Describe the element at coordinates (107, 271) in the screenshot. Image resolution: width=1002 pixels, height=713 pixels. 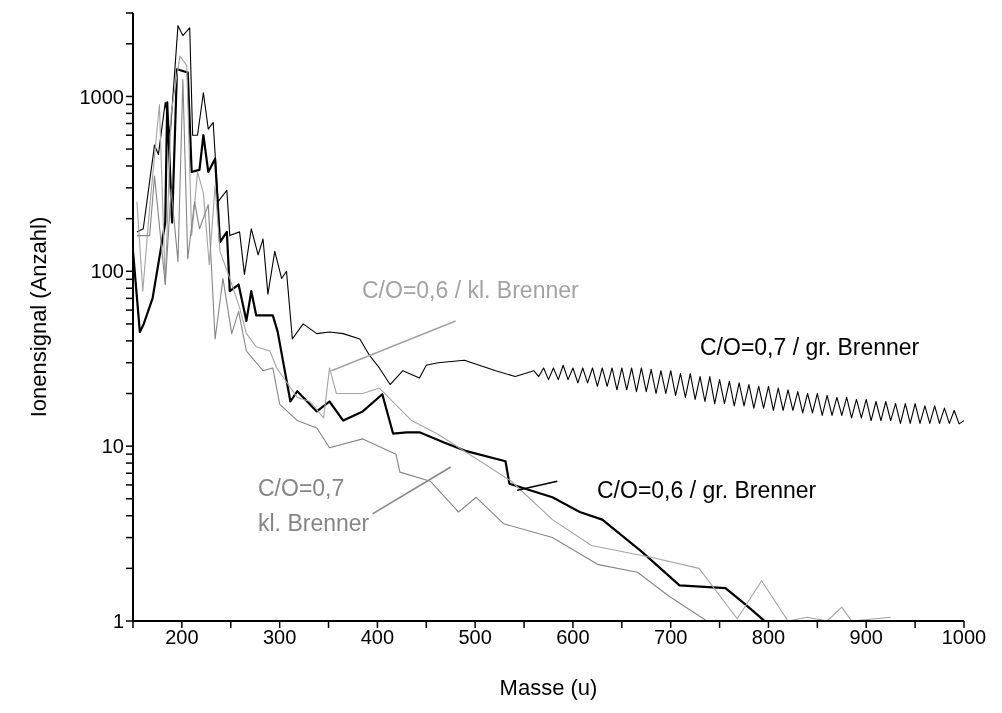
I see `y-tick-label: 100` at that location.